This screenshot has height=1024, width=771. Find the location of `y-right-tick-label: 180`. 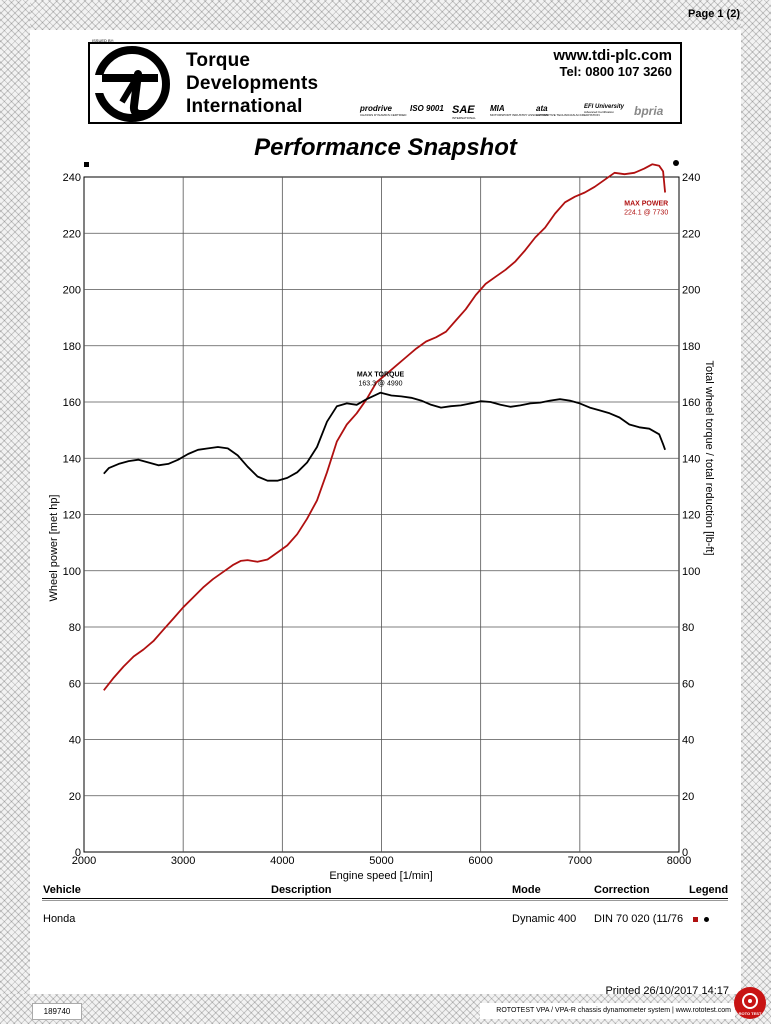

y-right-tick-label: 180 is located at coordinates (691, 347).